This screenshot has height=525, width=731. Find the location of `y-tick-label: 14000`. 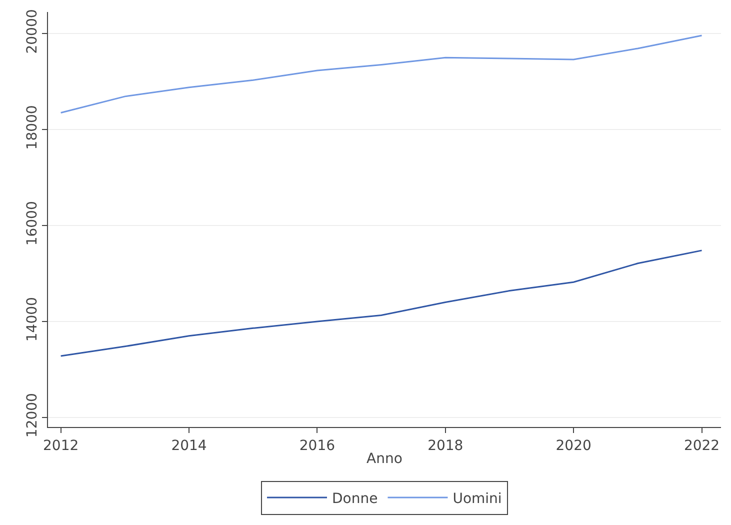

y-tick-label: 14000 is located at coordinates (32, 319).